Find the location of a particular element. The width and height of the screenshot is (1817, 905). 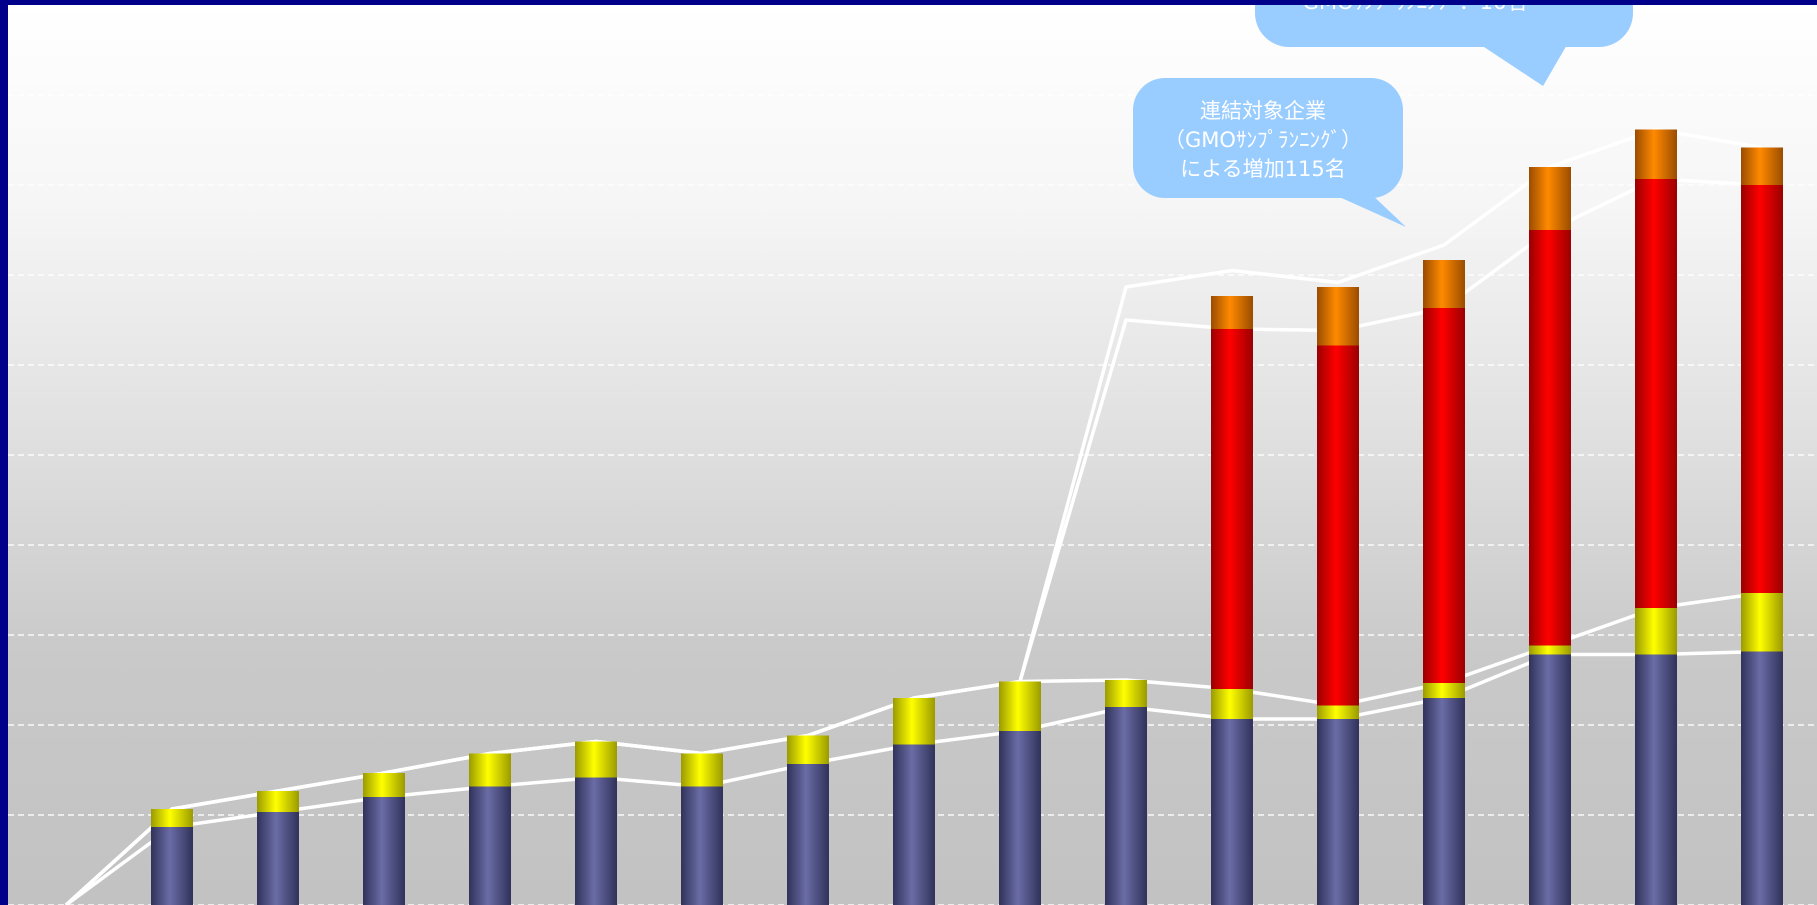

callout-line: （GMOｻﾝﾌﾟﾗﾝﾆﾝｸﾞ） is located at coordinates (1263, 140).